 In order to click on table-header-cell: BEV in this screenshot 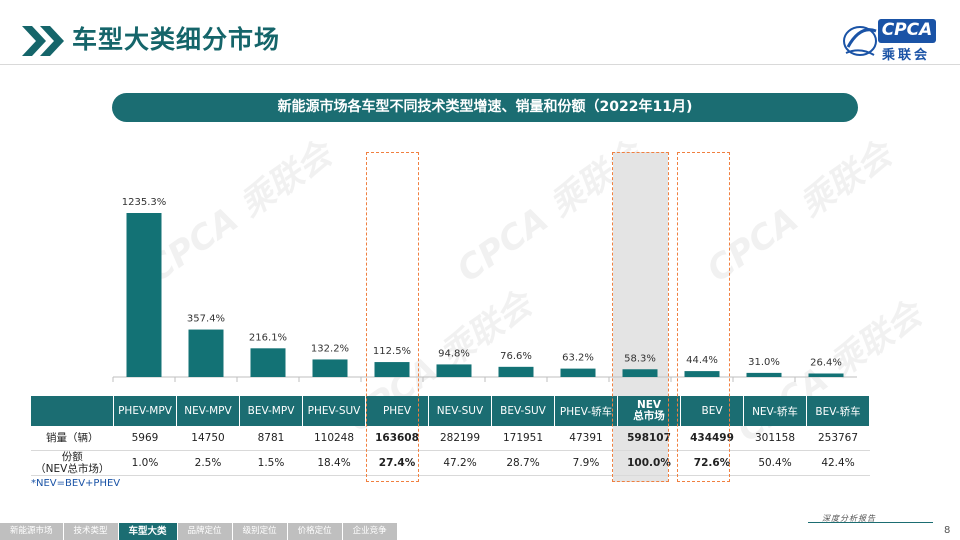, I will do `click(712, 411)`.